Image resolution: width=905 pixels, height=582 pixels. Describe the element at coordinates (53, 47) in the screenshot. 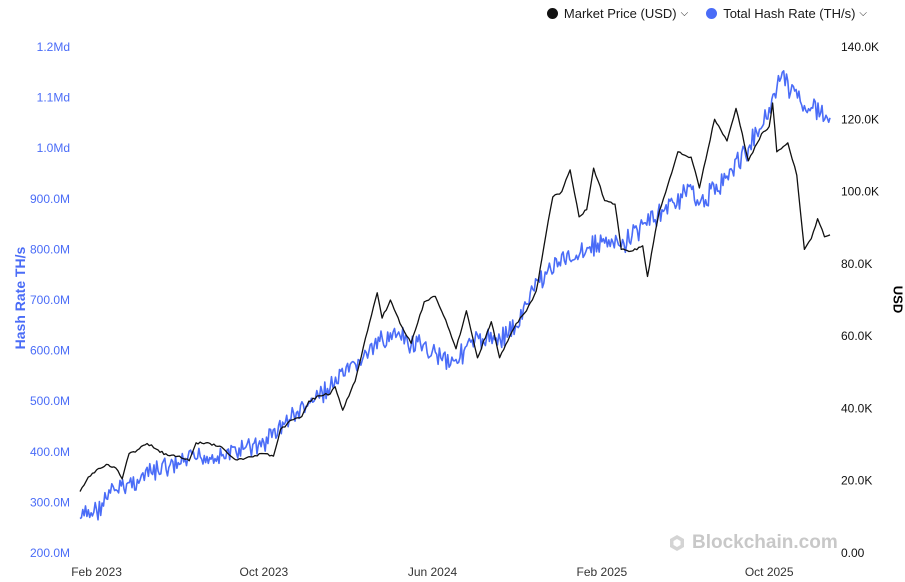

I see `left-axis-tick-label: 1.2Md` at that location.